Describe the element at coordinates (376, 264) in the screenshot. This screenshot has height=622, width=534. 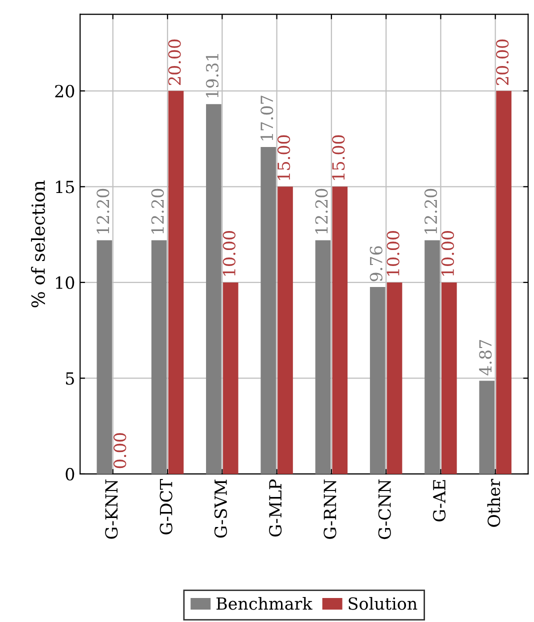
I see `data-label: 9.76` at that location.